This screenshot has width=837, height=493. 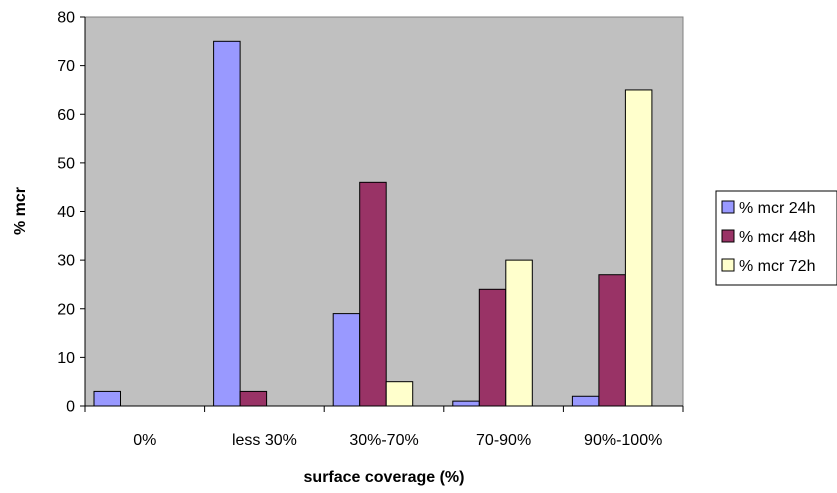 I want to click on y-tick-label: 20, so click(x=66, y=309).